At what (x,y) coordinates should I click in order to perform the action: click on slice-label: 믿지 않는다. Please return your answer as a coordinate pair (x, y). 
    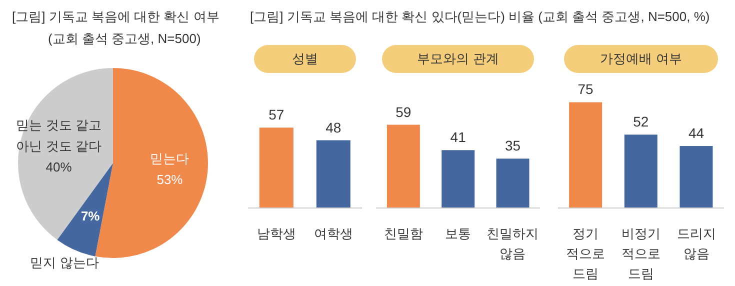
    Looking at the image, I should click on (64, 262).